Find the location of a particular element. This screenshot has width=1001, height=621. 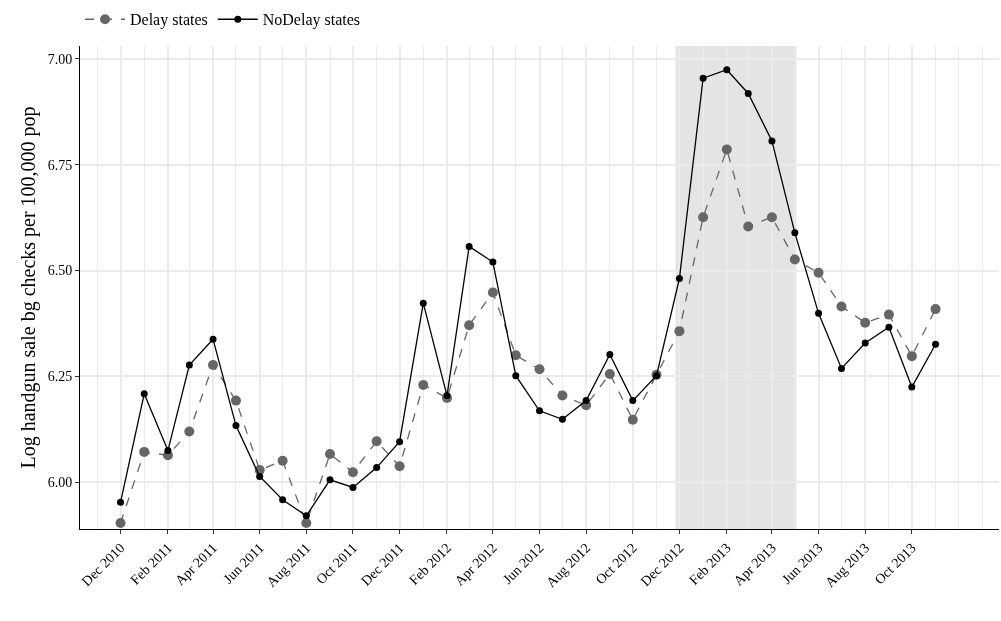

y-axis-title: Log handgun sale bg checks per 100,000 pop is located at coordinates (29, 287).